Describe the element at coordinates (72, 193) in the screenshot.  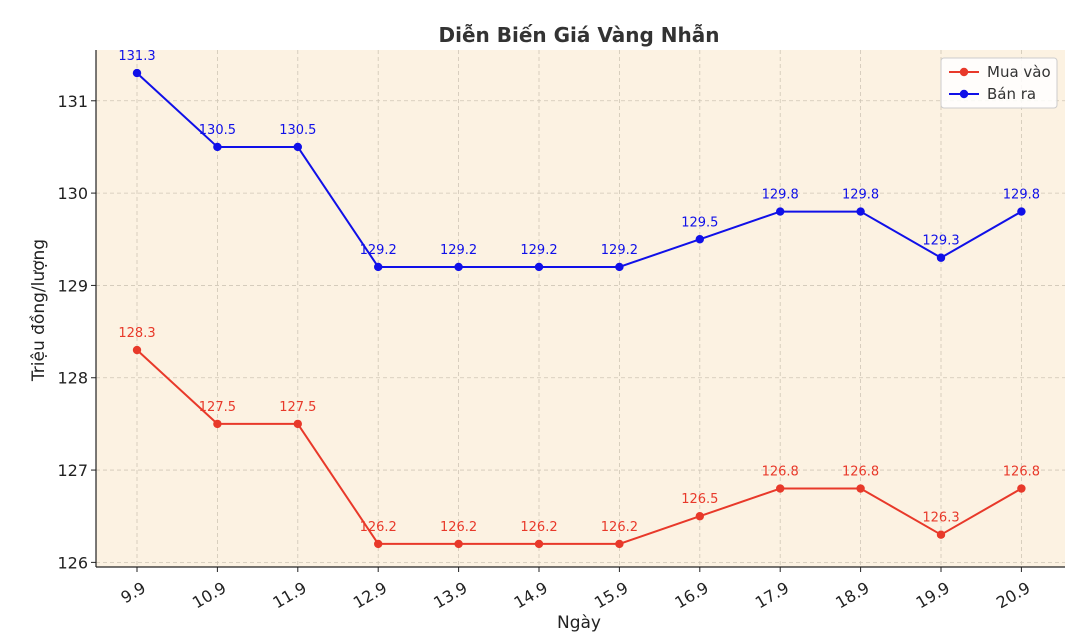
I see `y-tick-label: 130` at that location.